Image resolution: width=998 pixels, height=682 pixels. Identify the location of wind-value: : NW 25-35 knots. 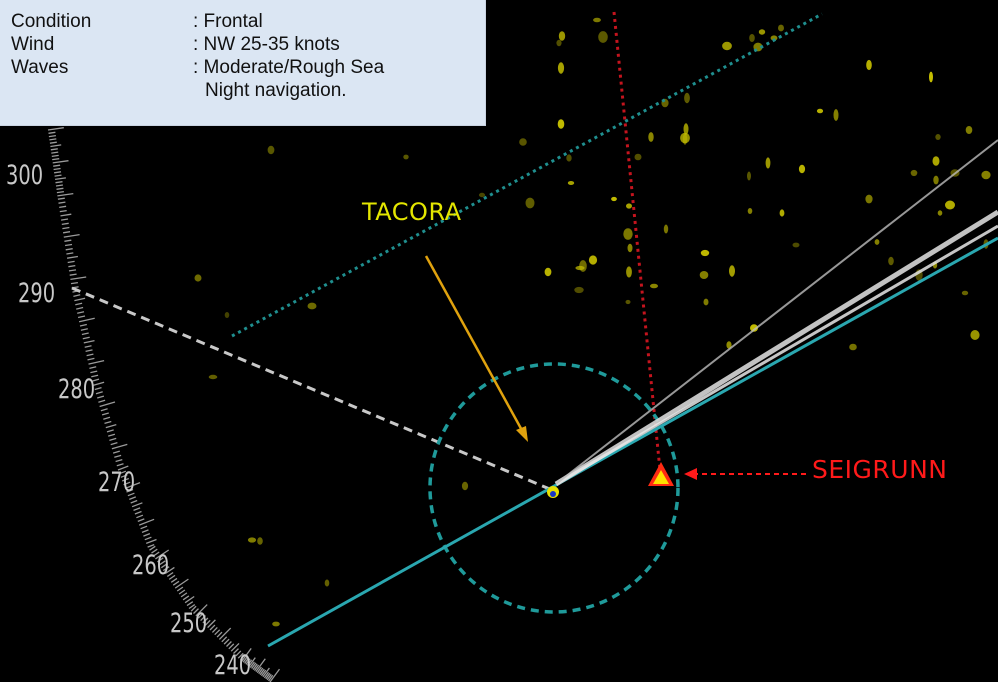
(266, 44).